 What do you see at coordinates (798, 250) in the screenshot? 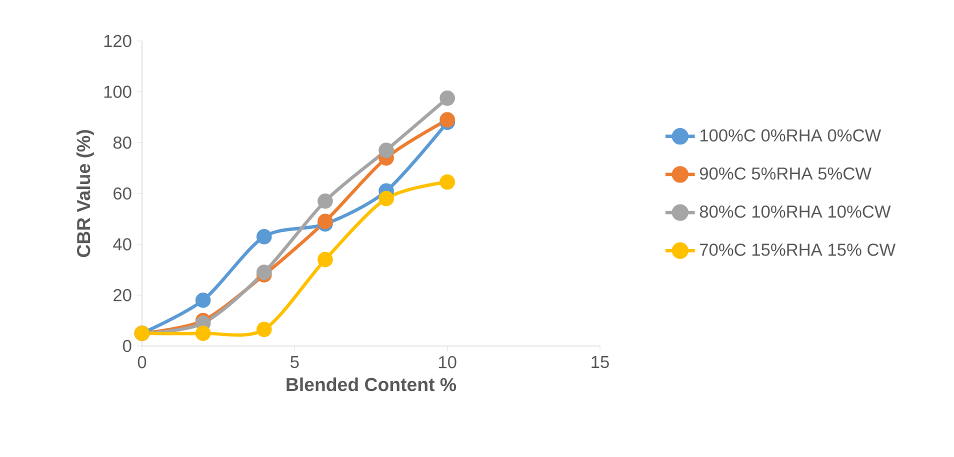
I see `legend-label: 70%C 15%RHA 15% CW` at bounding box center [798, 250].